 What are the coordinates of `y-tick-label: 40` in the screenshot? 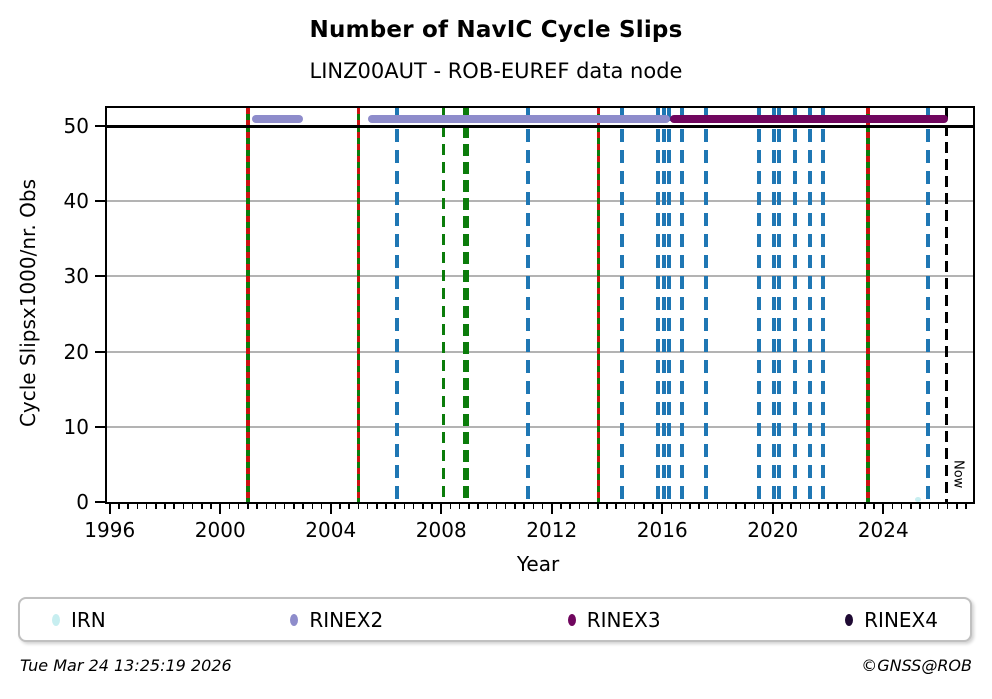 It's located at (76, 201).